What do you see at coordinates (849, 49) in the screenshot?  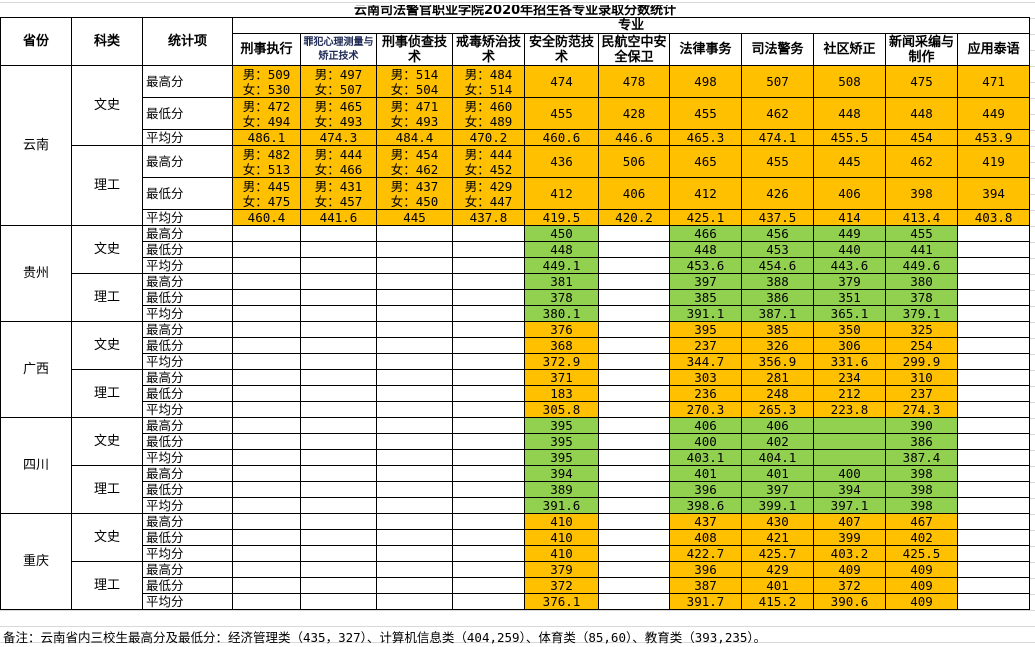 I see `major-header: 社区矫正` at bounding box center [849, 49].